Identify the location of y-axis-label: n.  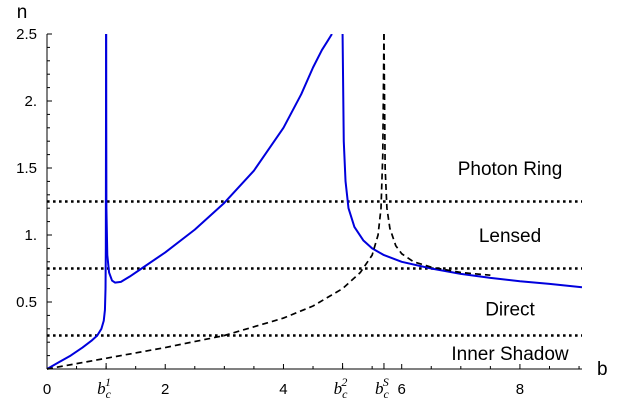
(22, 12).